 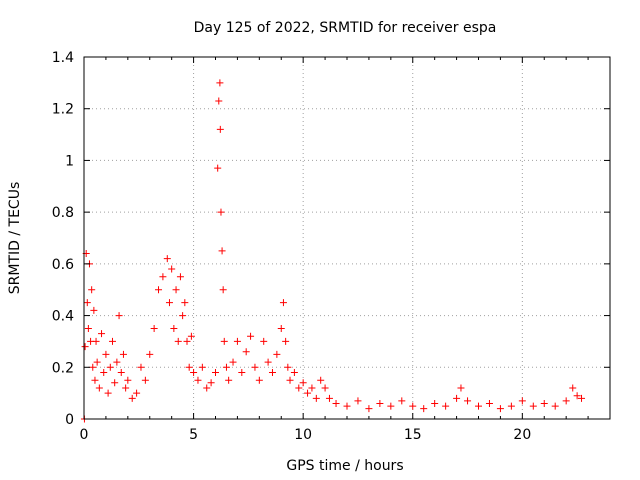 I want to click on x-axis-label: GPS time / hours, so click(x=344, y=466).